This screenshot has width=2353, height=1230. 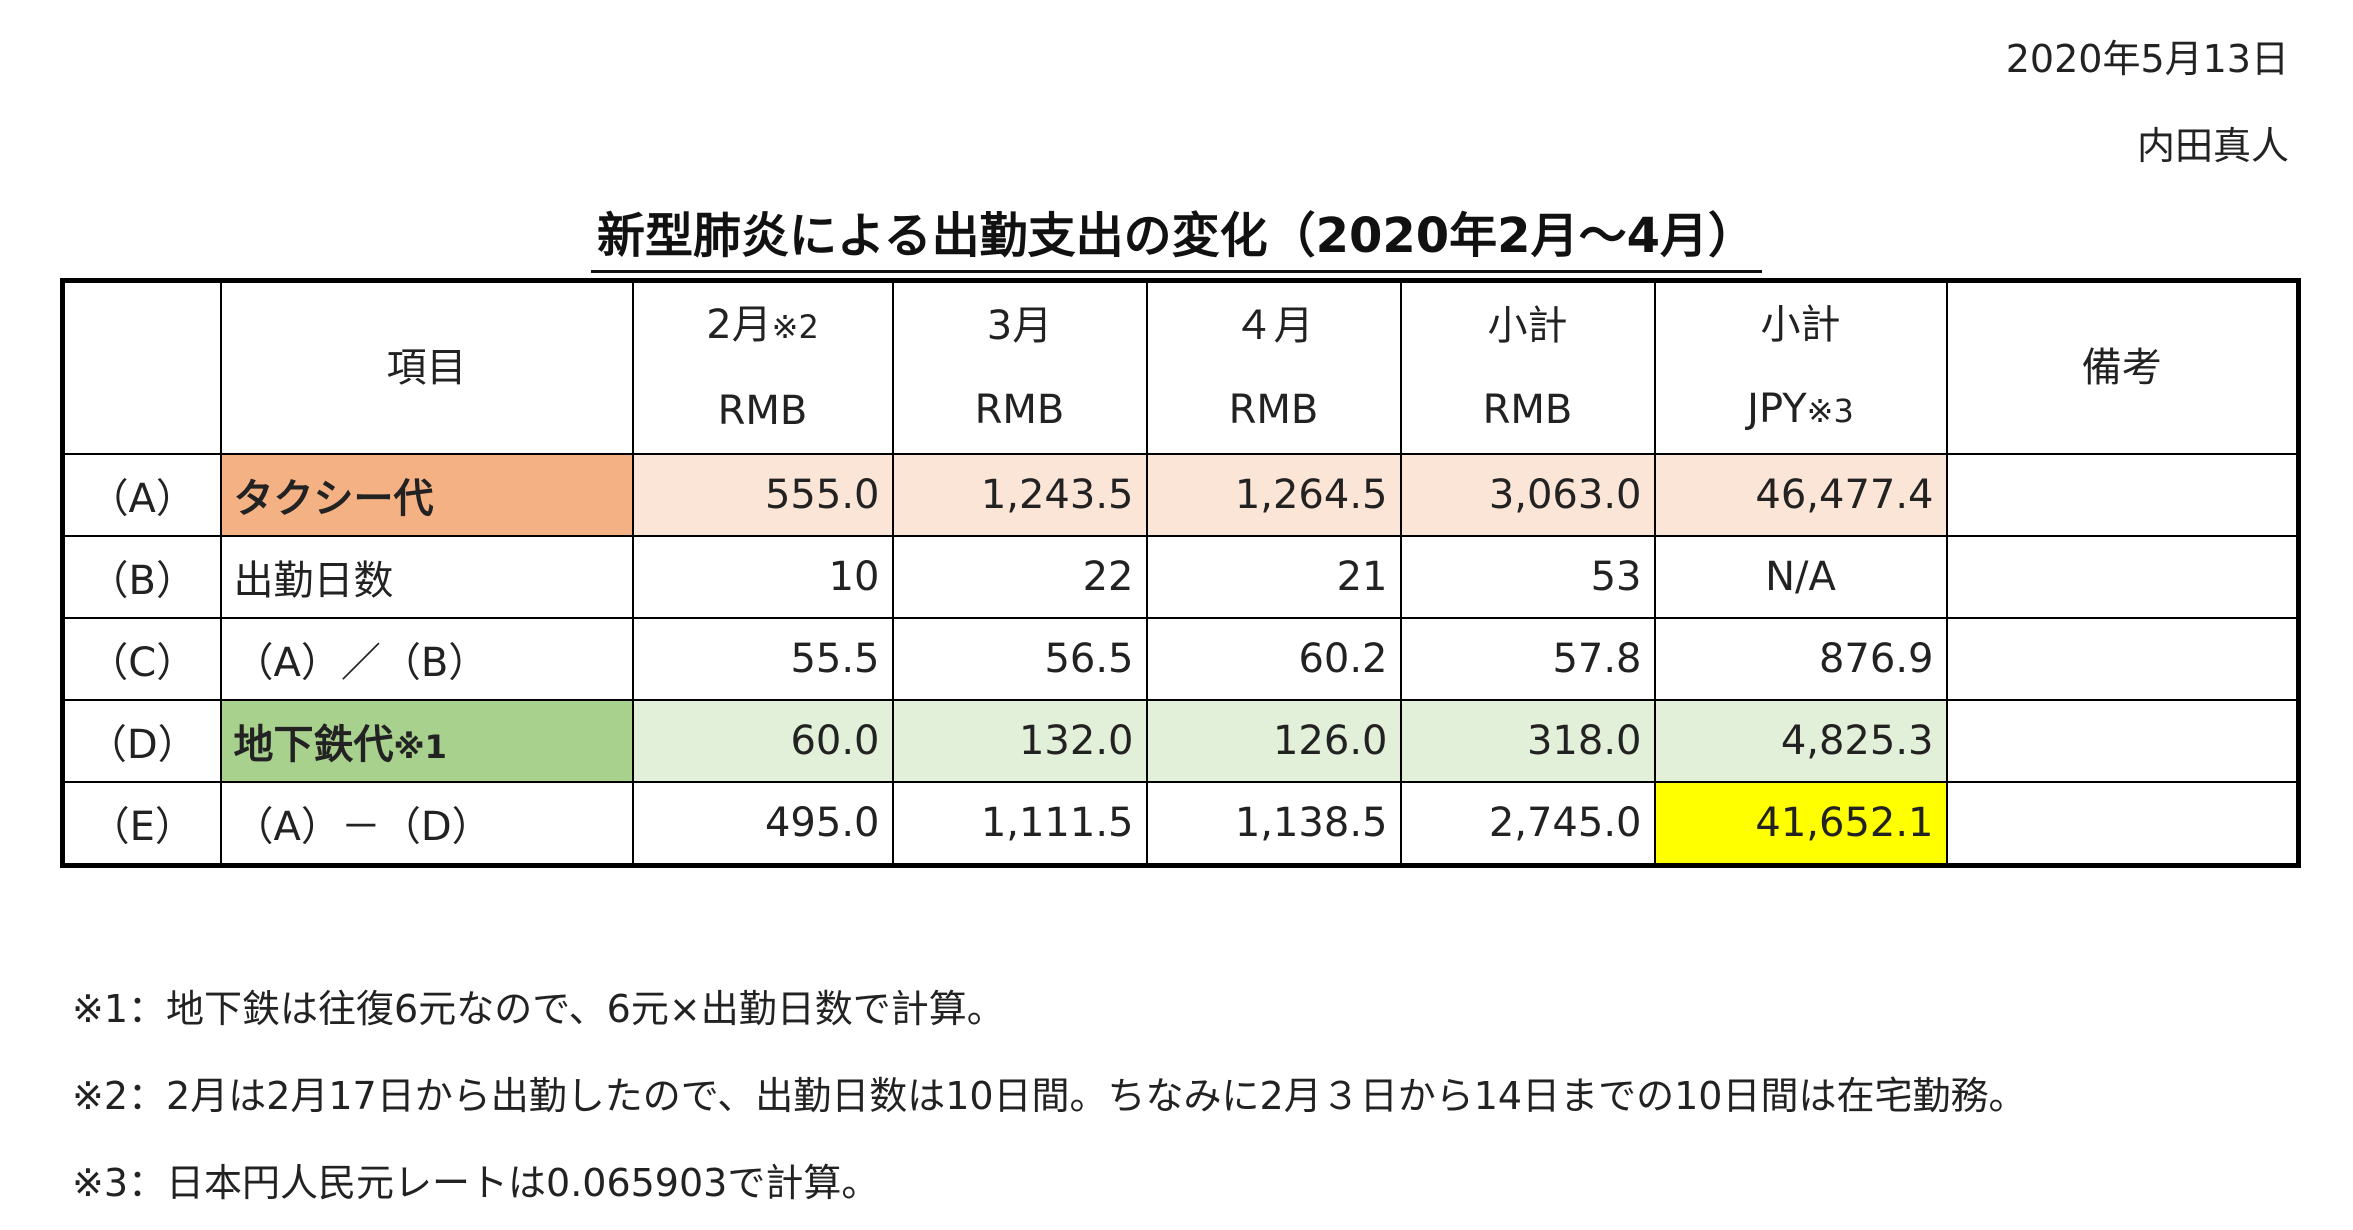 What do you see at coordinates (1800, 741) in the screenshot?
I see `cell-subtotal-jpy: 4,825.3` at bounding box center [1800, 741].